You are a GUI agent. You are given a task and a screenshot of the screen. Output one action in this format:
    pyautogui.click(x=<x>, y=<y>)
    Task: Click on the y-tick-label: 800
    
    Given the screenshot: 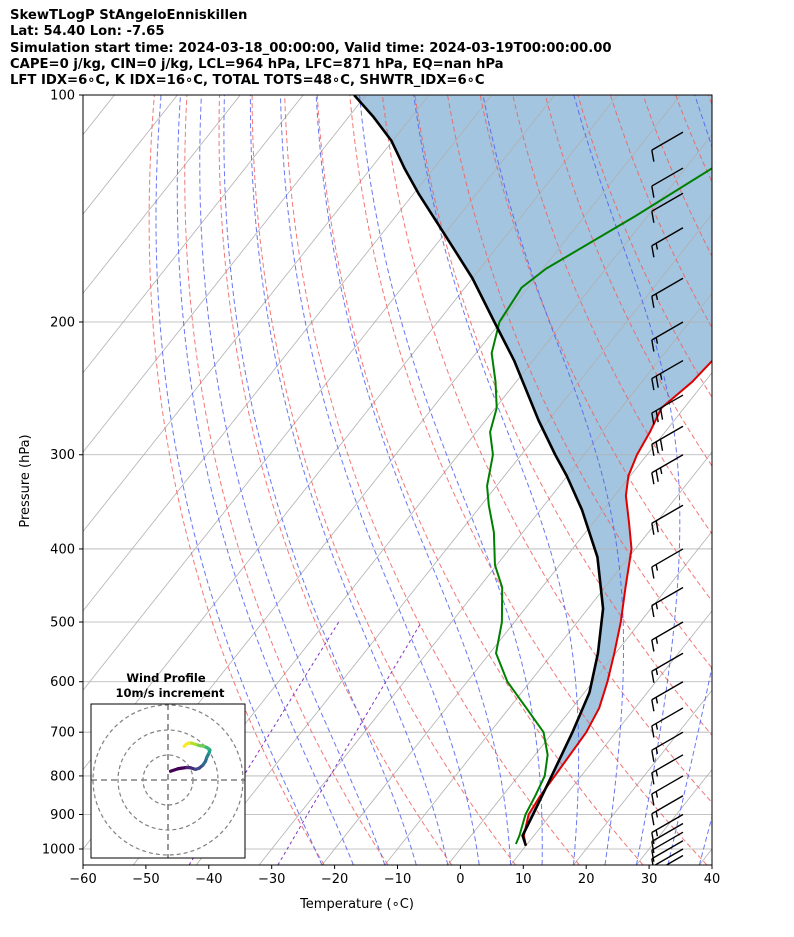 What is the action you would take?
    pyautogui.click(x=62, y=776)
    